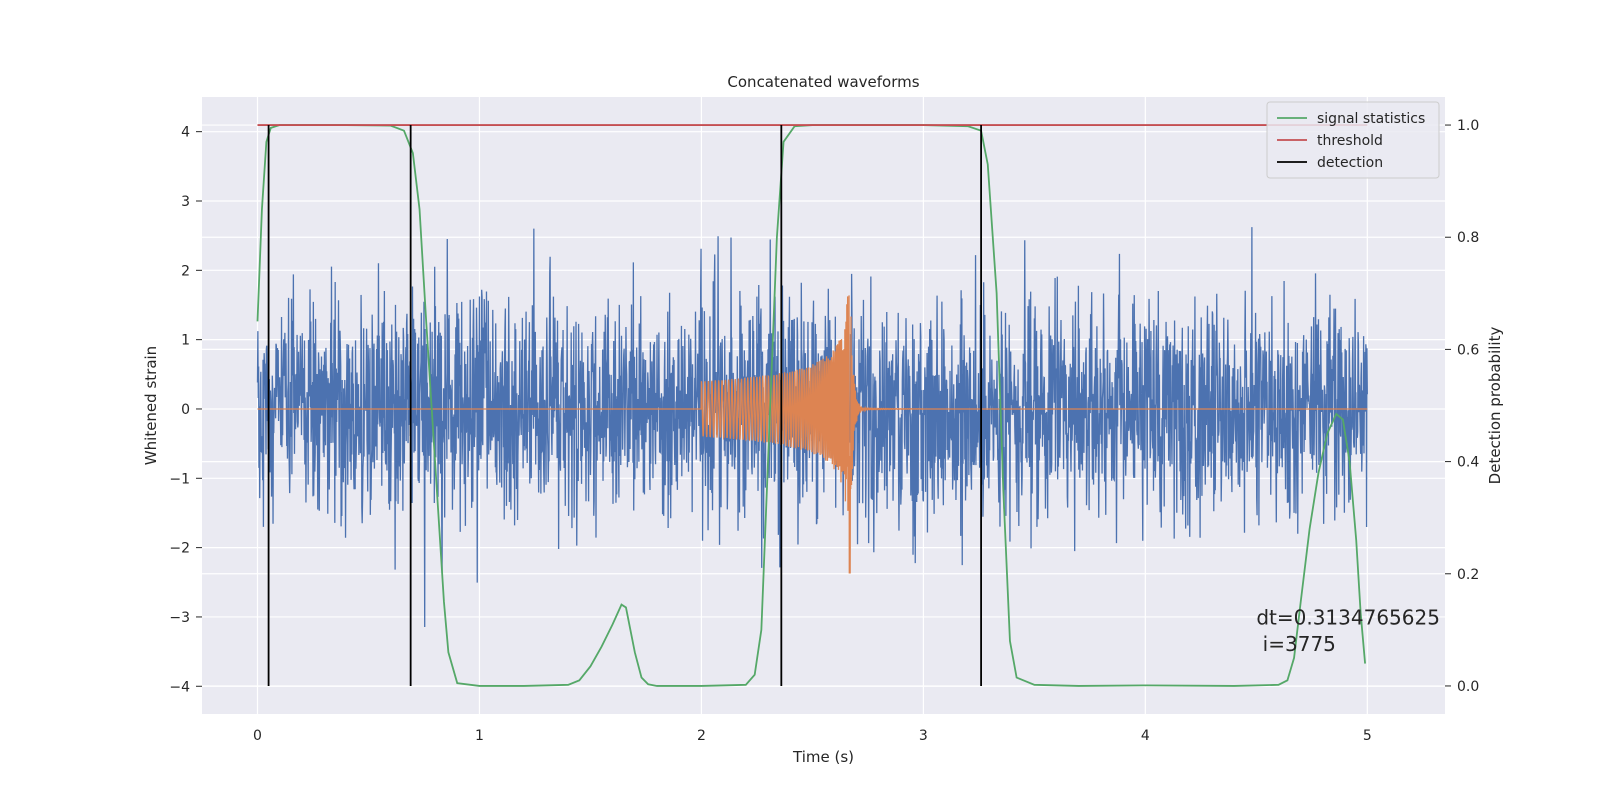 This screenshot has width=1600, height=800. What do you see at coordinates (179, 687) in the screenshot?
I see `y-tick-label: −4` at bounding box center [179, 687].